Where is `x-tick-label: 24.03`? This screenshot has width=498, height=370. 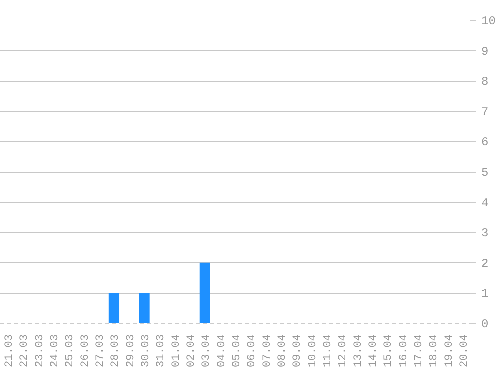
x-tick-label: 24.03 is located at coordinates (56, 351).